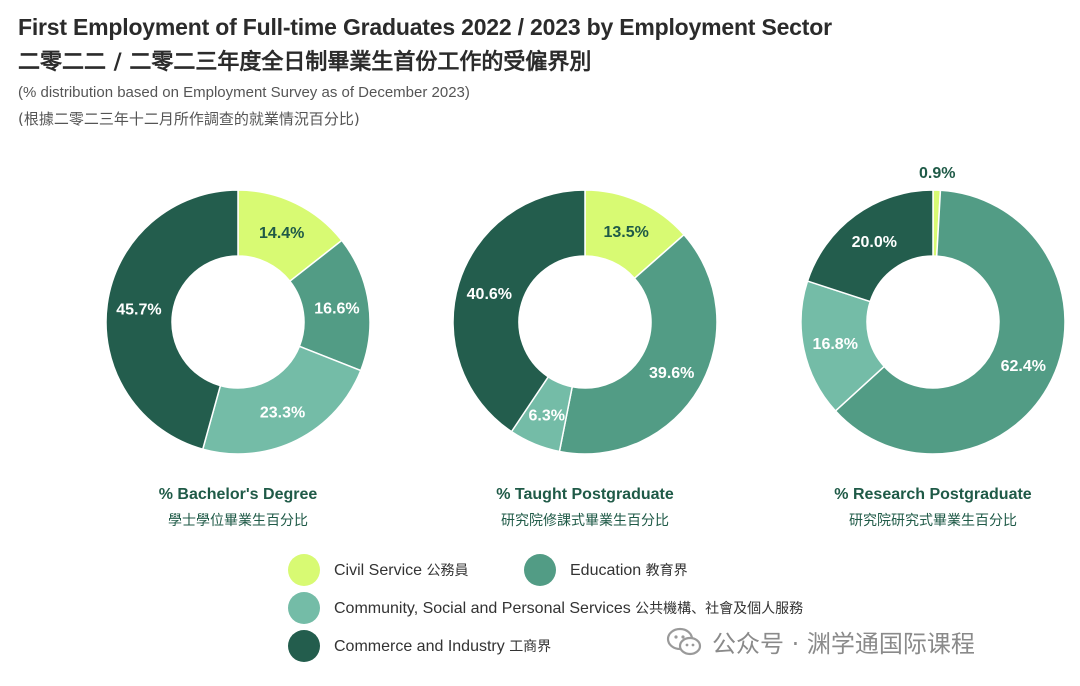  What do you see at coordinates (625, 232) in the screenshot?
I see `taught-label-civil-service: 13.5%` at bounding box center [625, 232].